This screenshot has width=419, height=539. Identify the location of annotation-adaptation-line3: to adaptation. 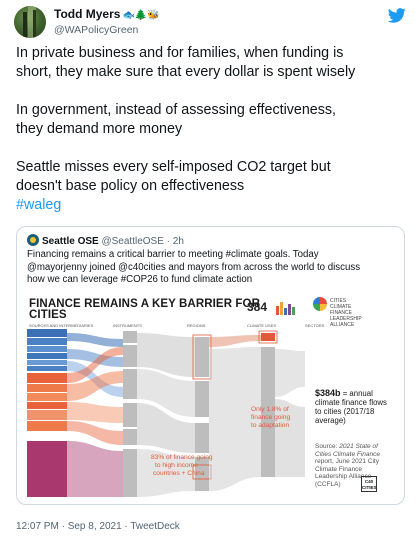
(270, 425).